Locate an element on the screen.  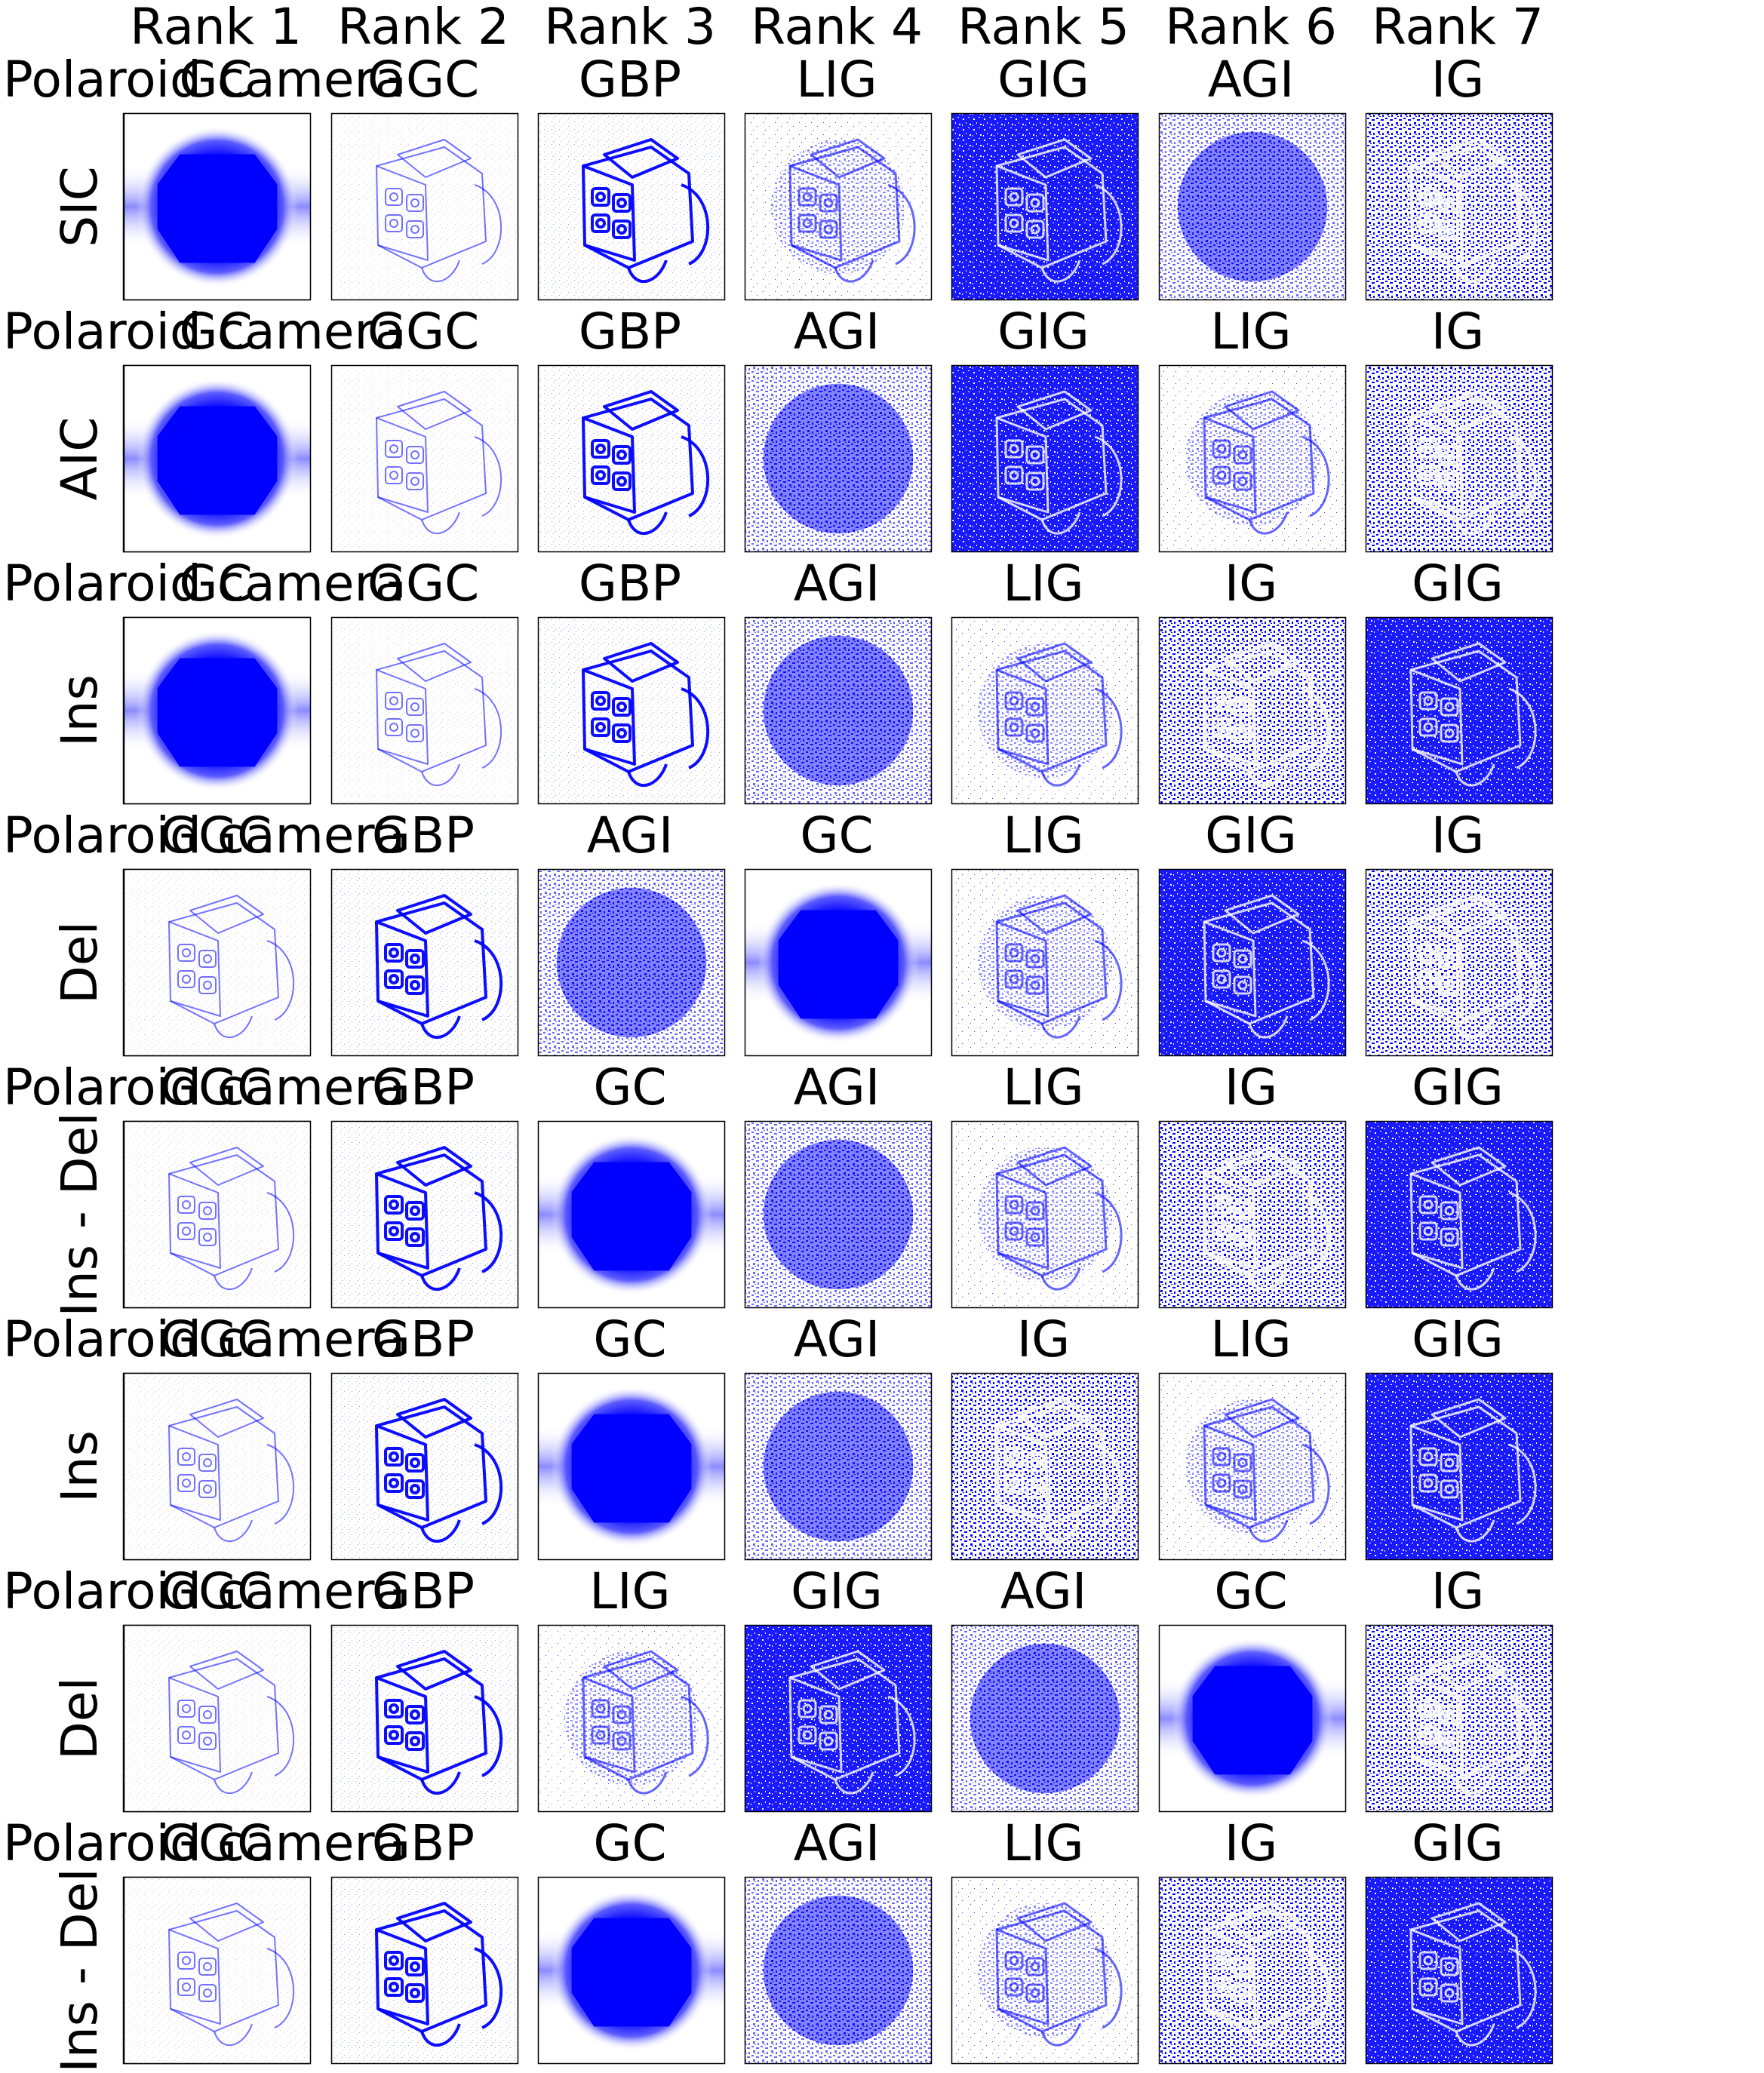
column-header-rank-3: Rank 3 is located at coordinates (630, 28).